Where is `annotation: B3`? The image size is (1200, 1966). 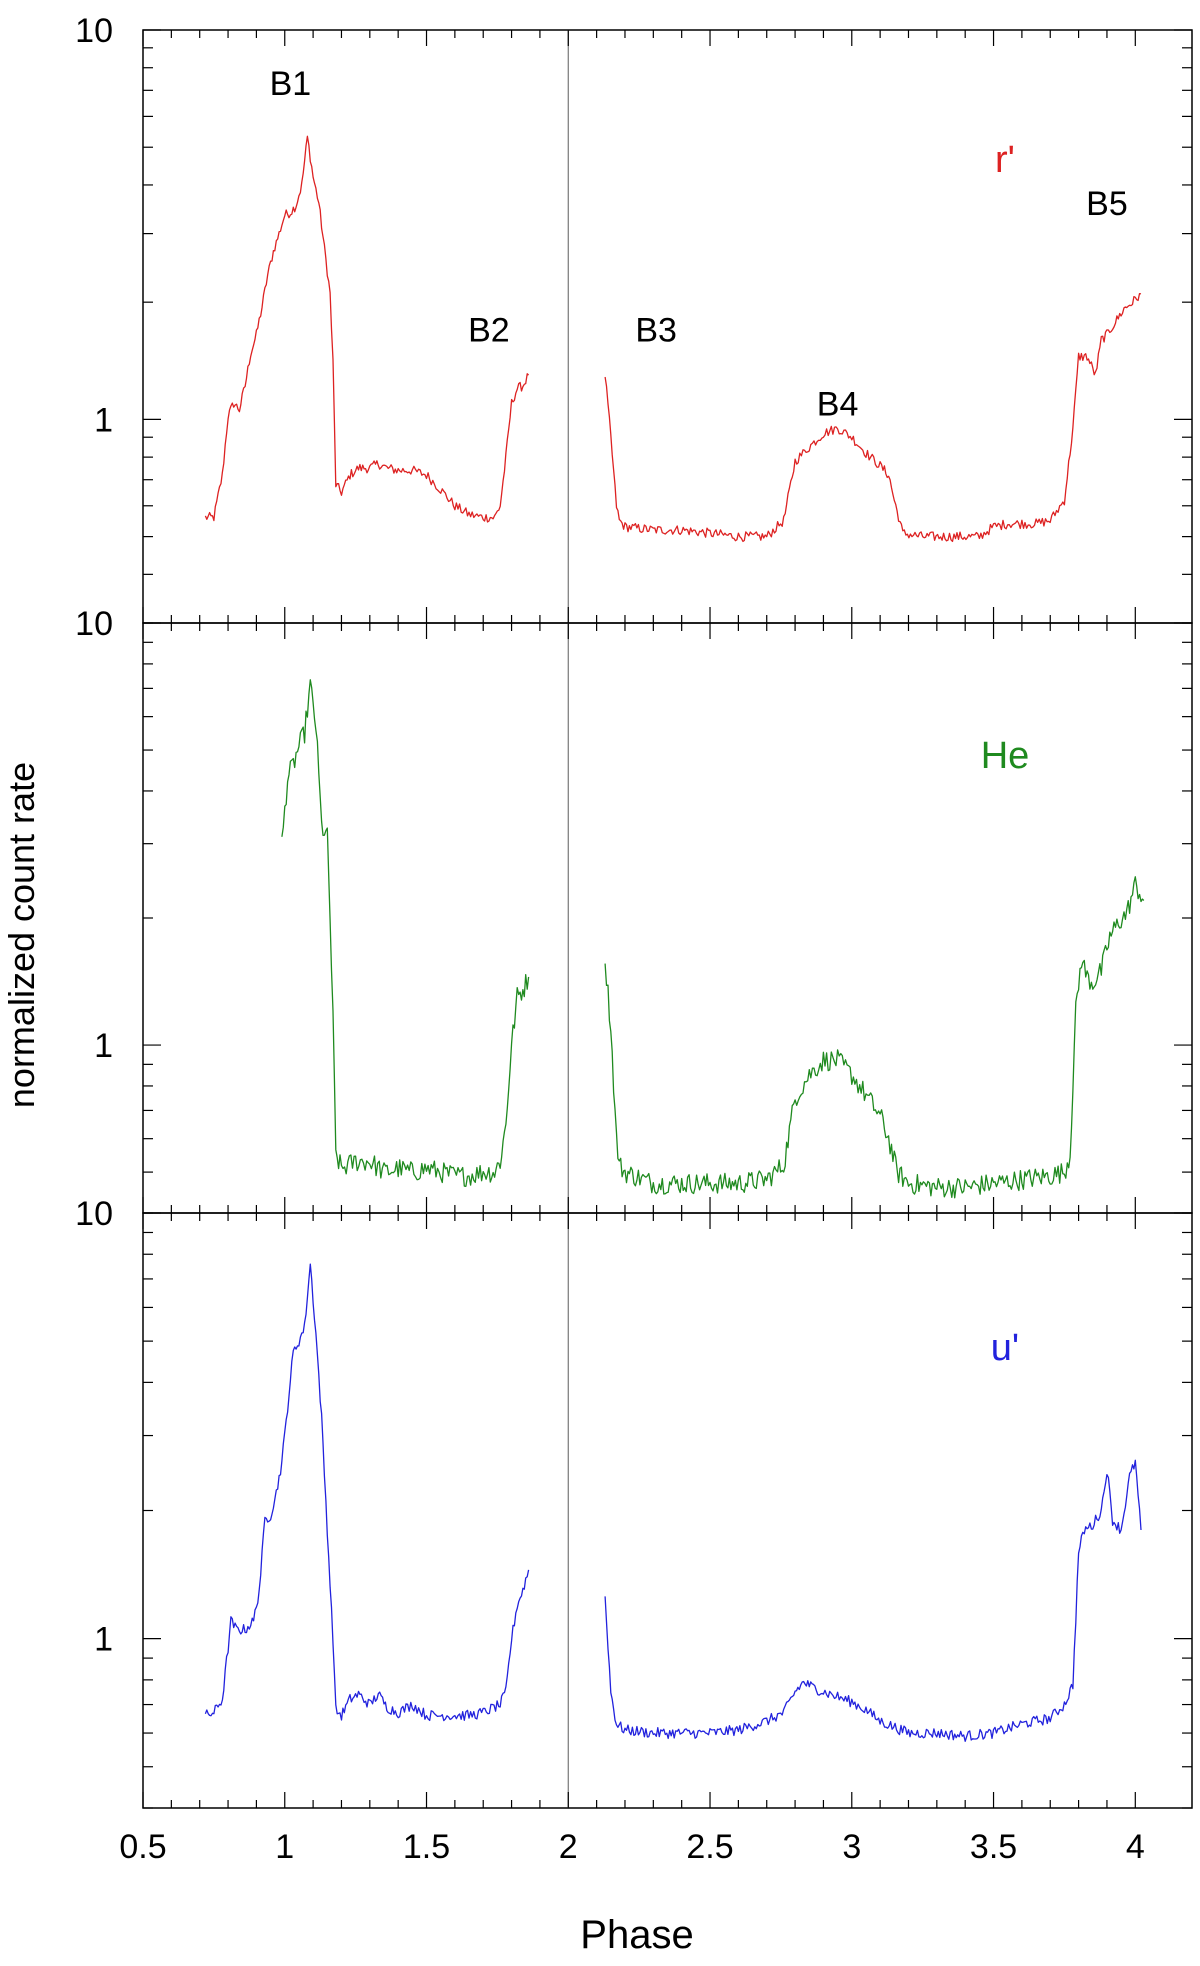
annotation: B3 is located at coordinates (656, 331).